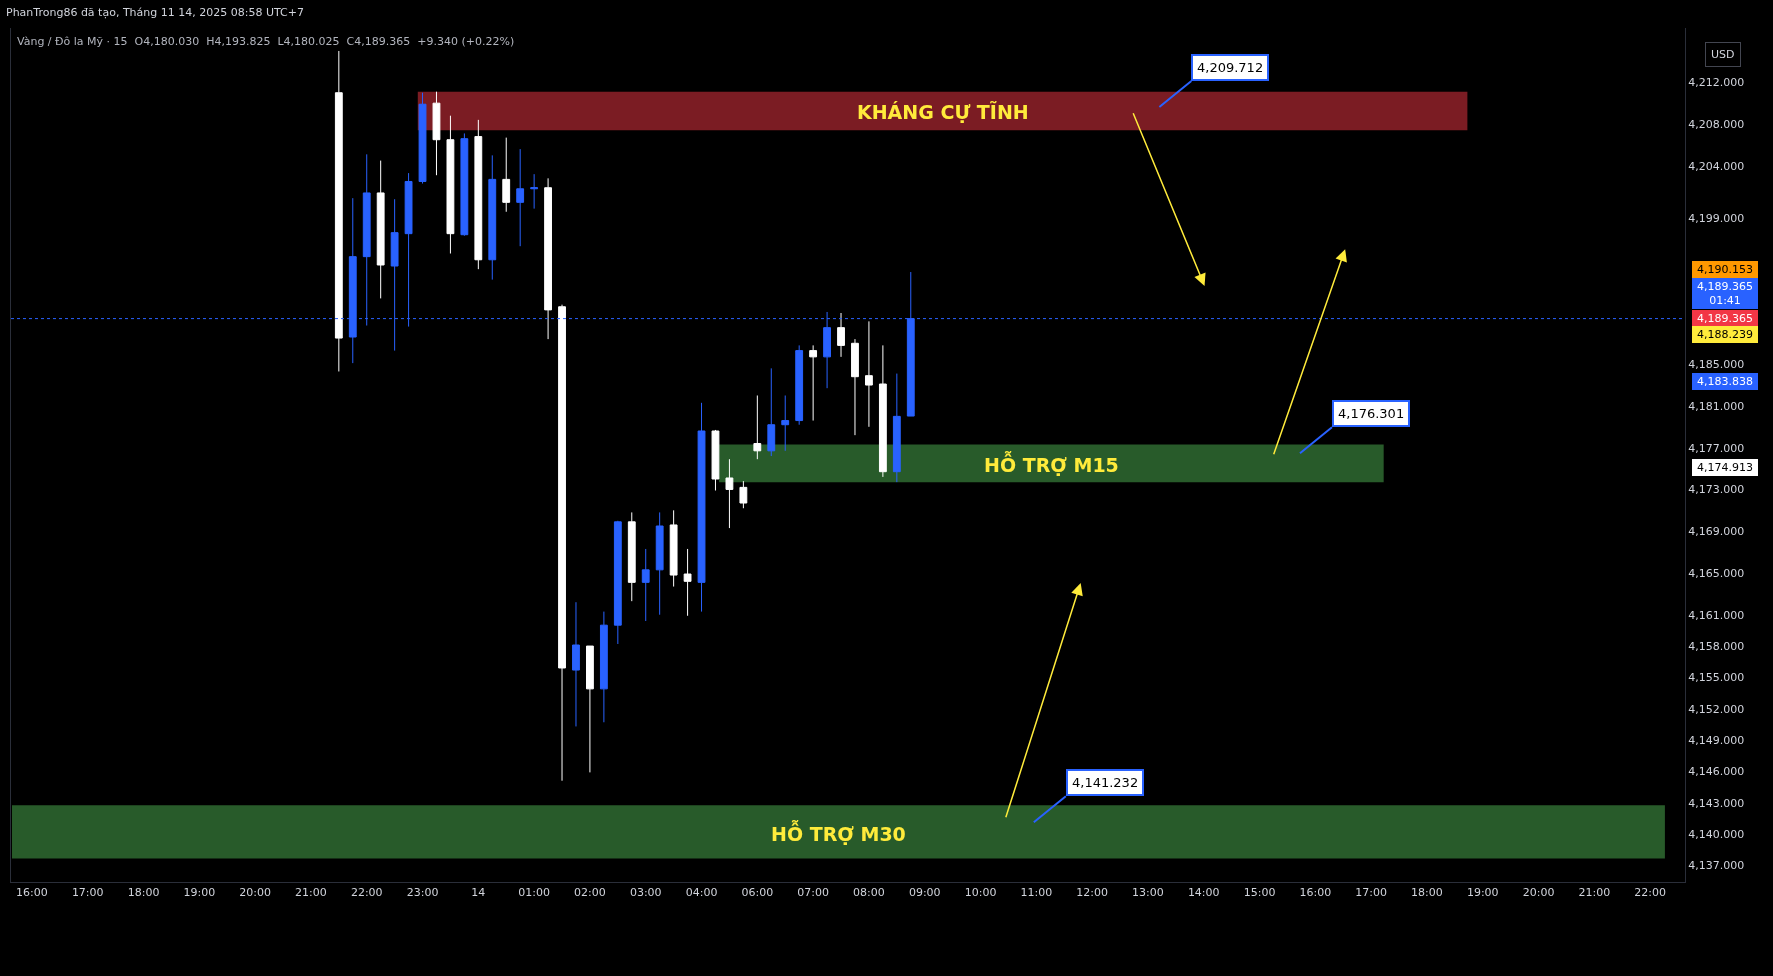  What do you see at coordinates (1716, 490) in the screenshot?
I see `y-tick-label: 4,173.000` at bounding box center [1716, 490].